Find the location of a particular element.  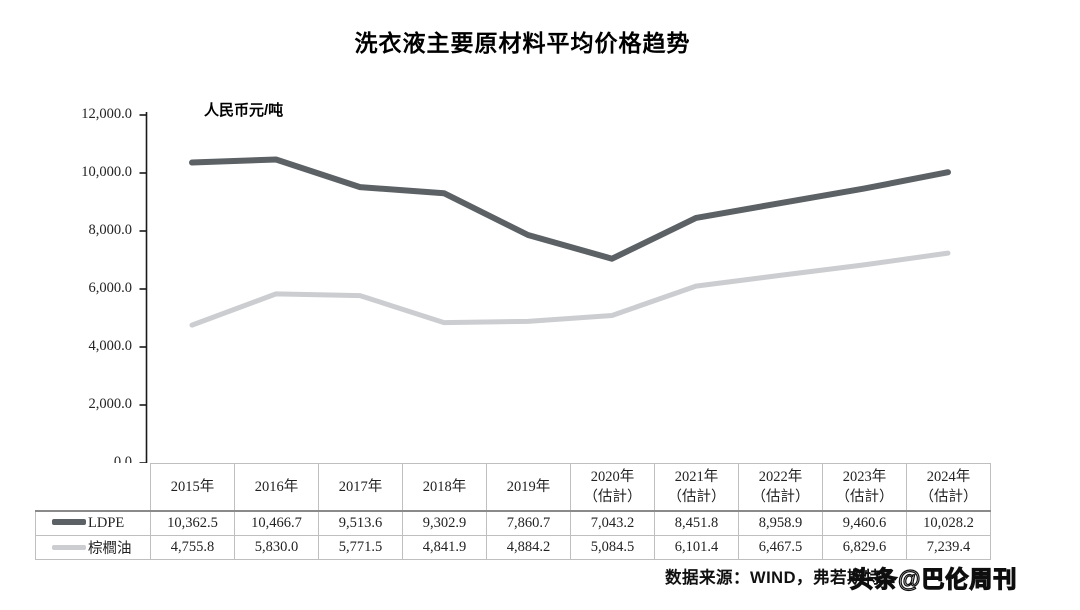

value-cell: 9,460.6 is located at coordinates (864, 523).